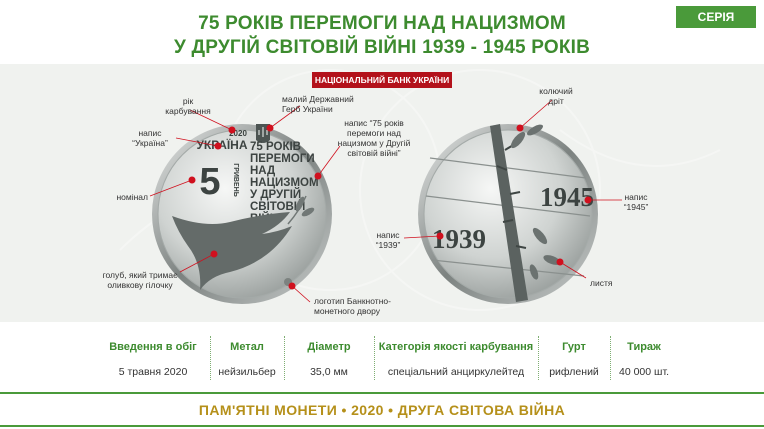 This screenshot has width=764, height=429. Describe the element at coordinates (574, 347) in the screenshot. I see `stat-header-edge: Гурт` at that location.